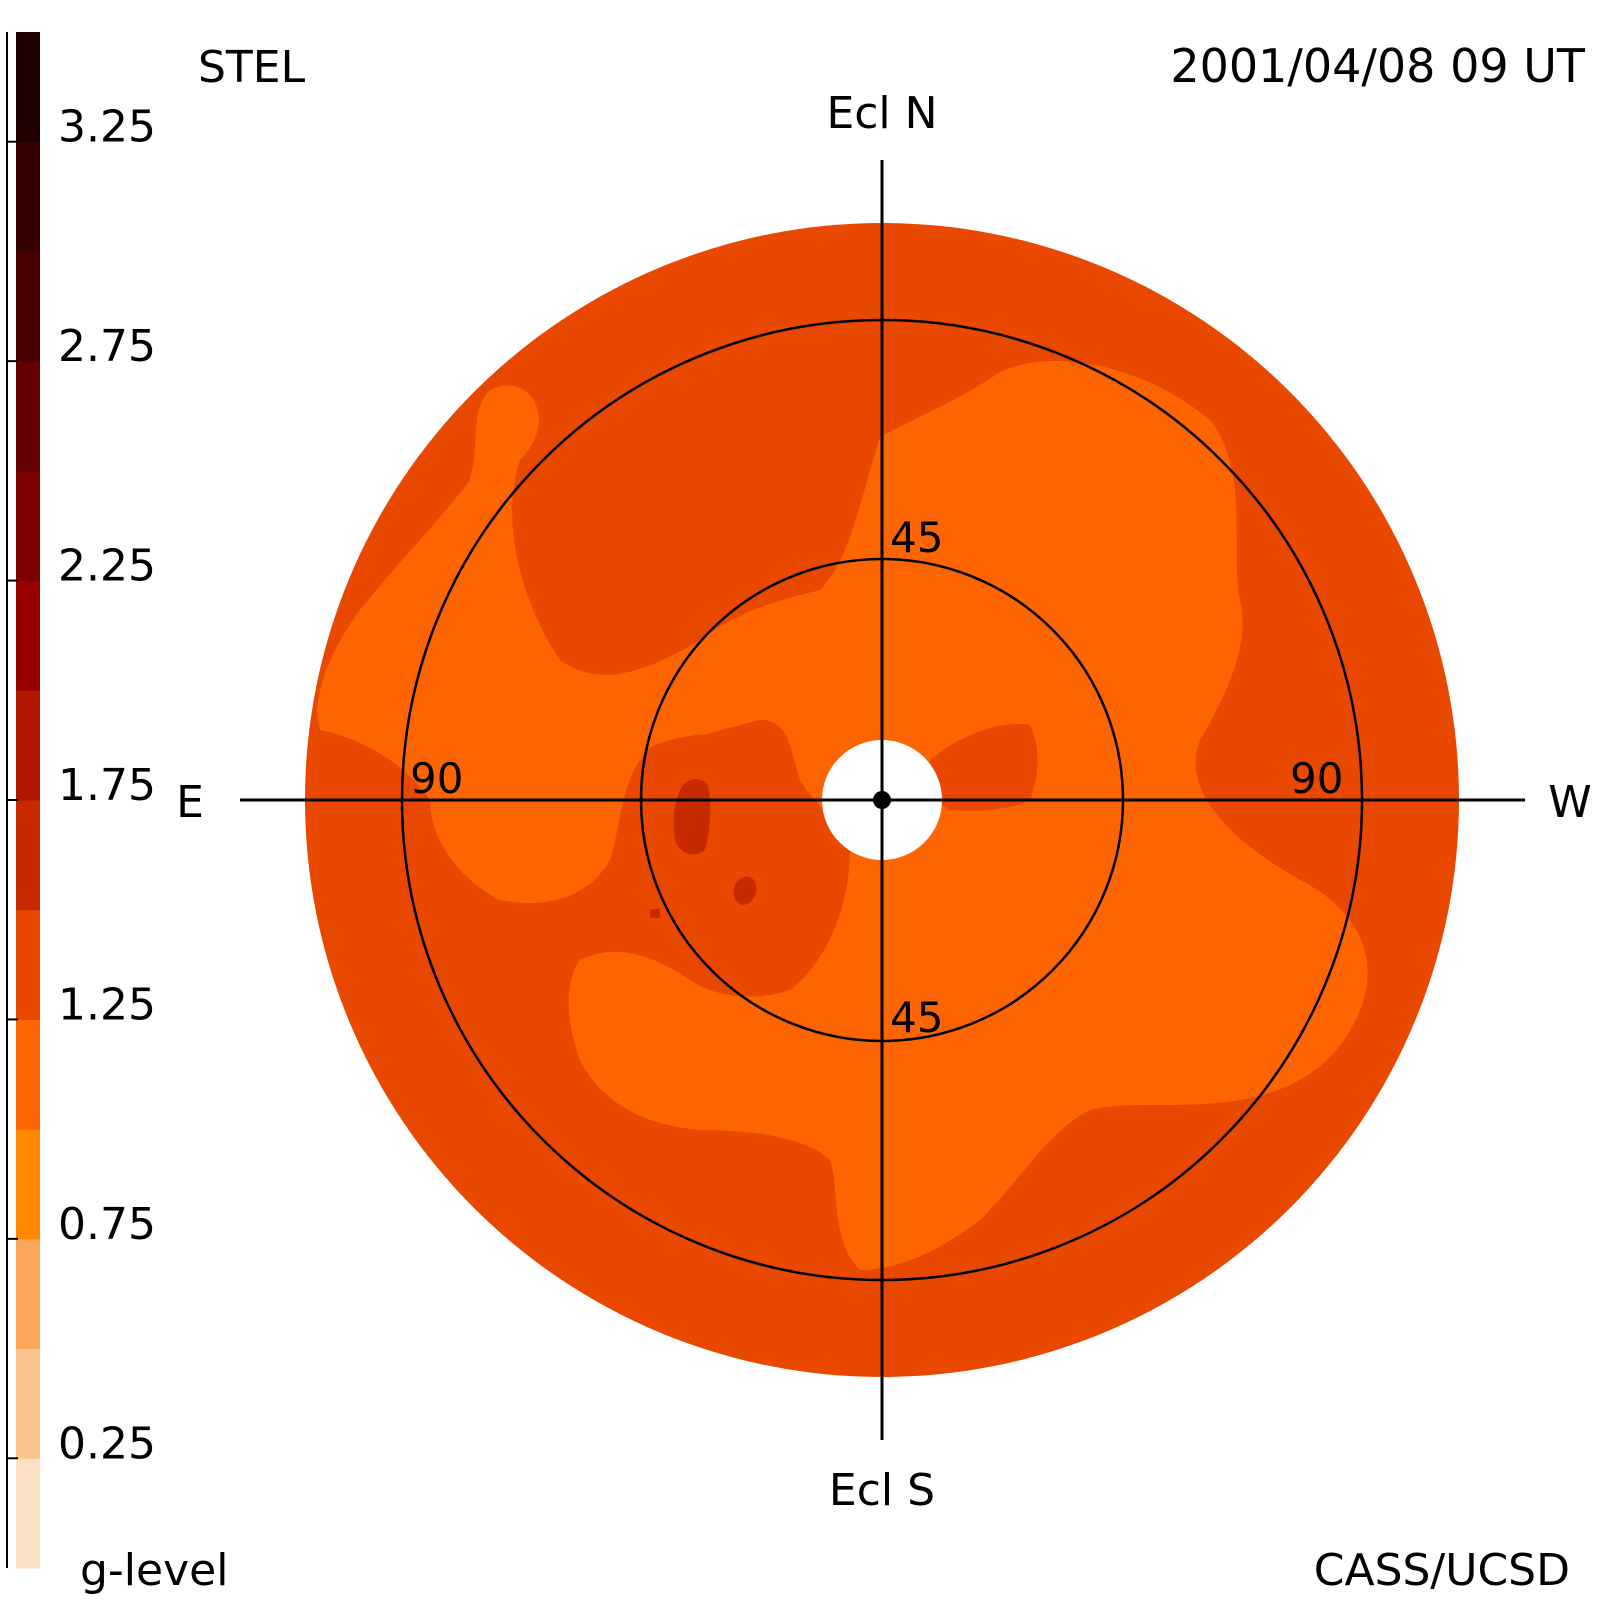 Image resolution: width=1600 pixels, height=1600 pixels. I want to click on direction-west: W, so click(1570, 802).